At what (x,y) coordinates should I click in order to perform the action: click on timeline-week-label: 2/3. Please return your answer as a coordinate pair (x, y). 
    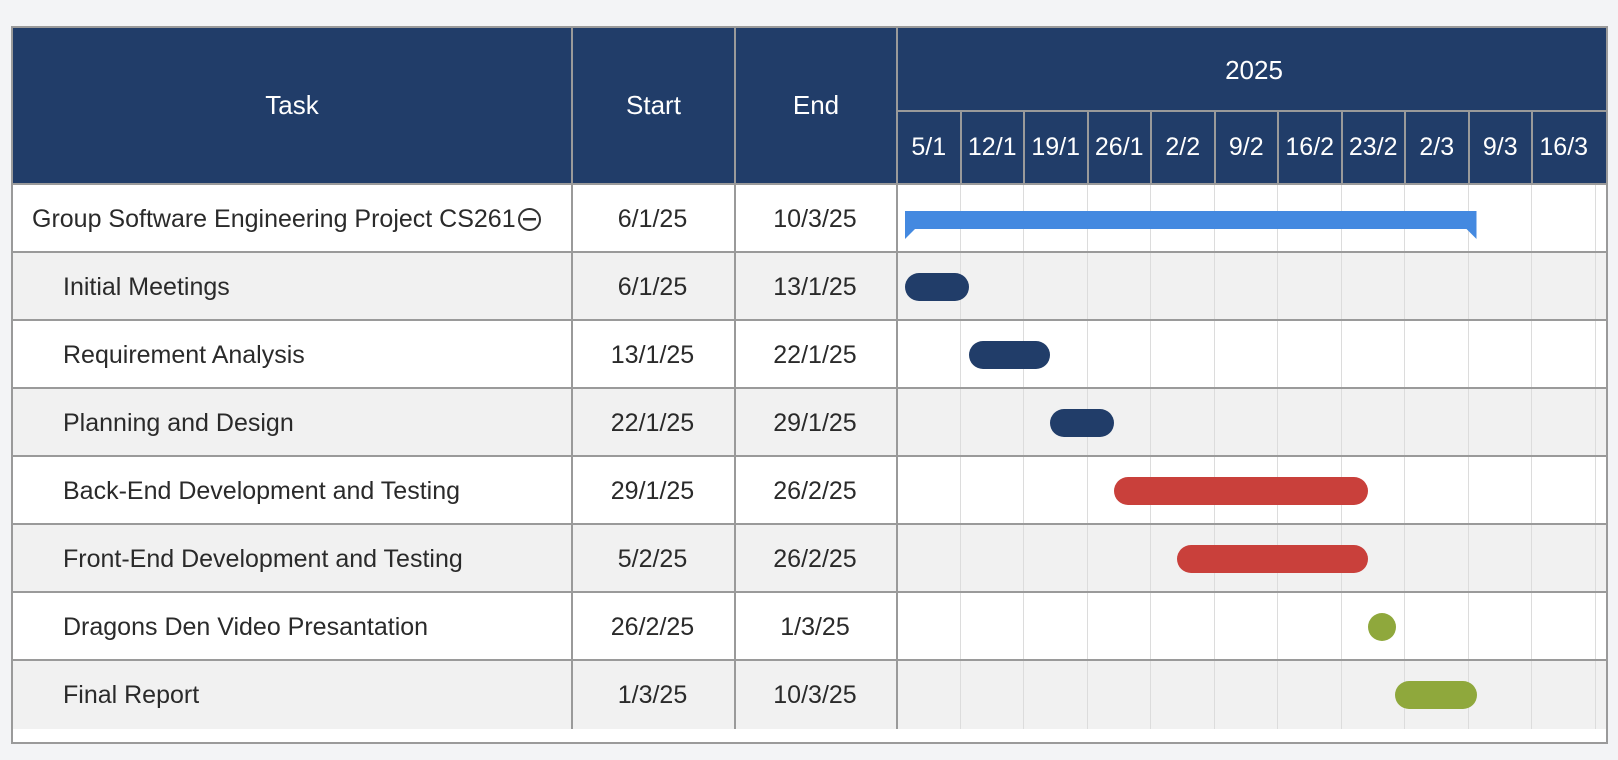
    Looking at the image, I should click on (1437, 147).